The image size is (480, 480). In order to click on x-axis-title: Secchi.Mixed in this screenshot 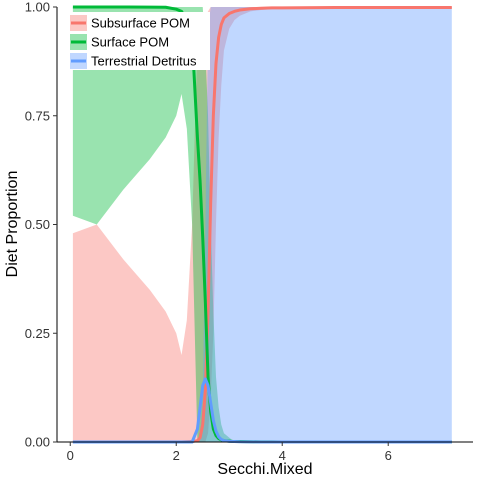, I will do `click(264, 469)`.